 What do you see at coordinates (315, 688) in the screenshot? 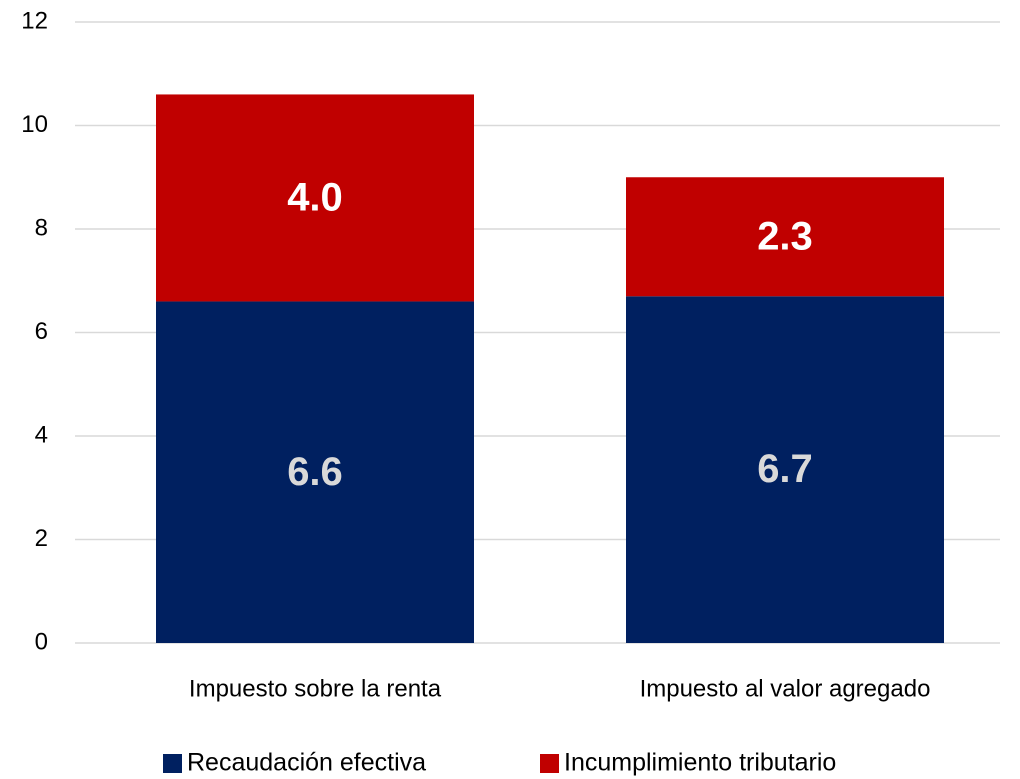
I see `x-tick-label: Impuesto sobre la renta` at bounding box center [315, 688].